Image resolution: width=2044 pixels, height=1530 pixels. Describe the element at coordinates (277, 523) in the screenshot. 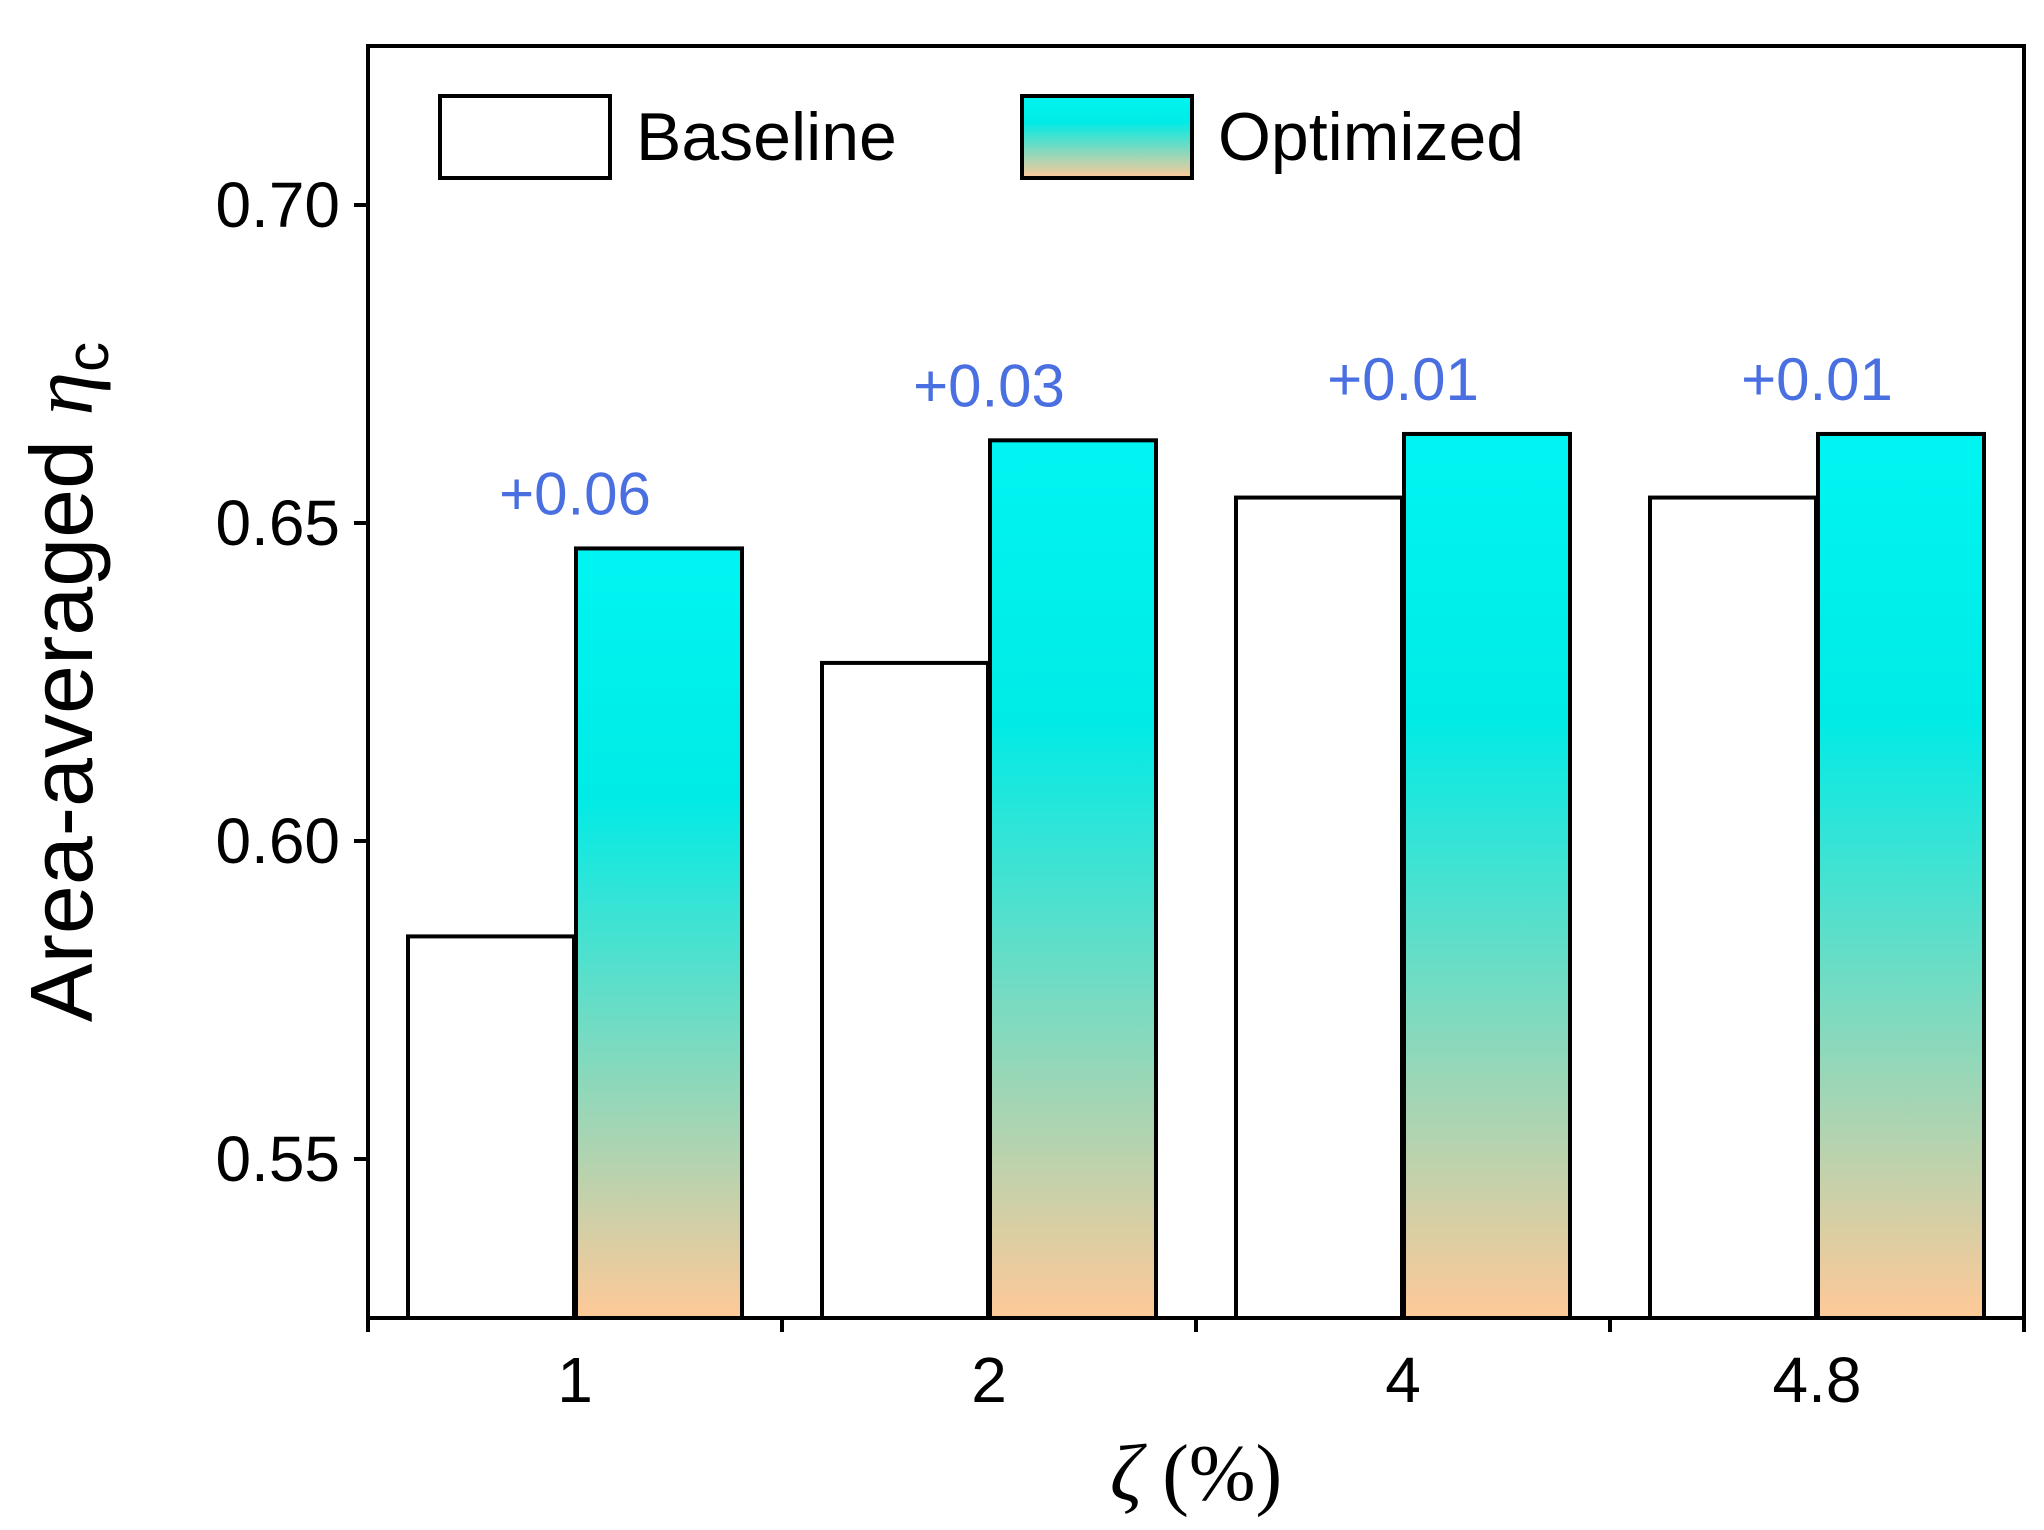

I see `y-tick-label-3: 0.65` at that location.